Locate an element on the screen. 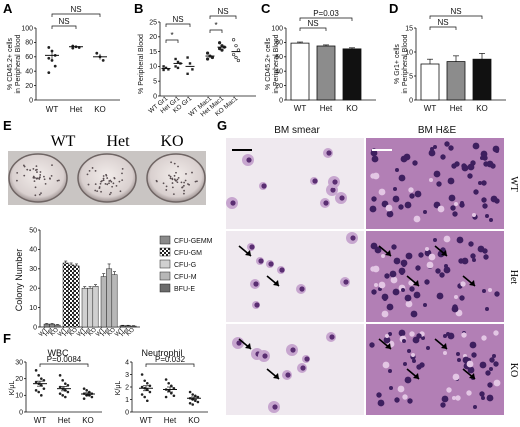 This screenshot has width=520, height=427. panel-e-y-tick-label: 50 is located at coordinates (33, 230).